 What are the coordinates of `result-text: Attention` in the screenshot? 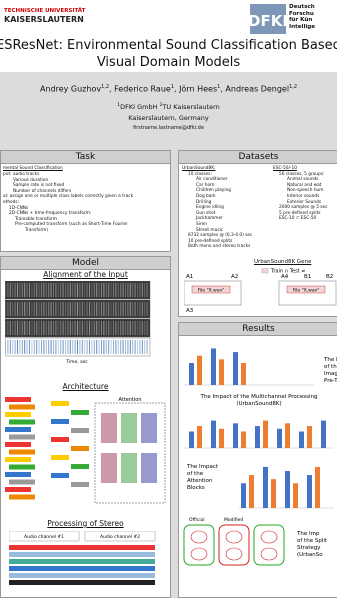 It's located at (200, 481).